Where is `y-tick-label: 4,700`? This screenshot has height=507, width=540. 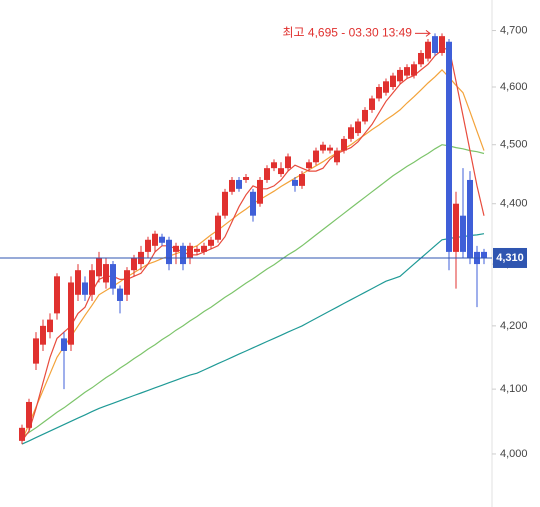
y-tick-label: 4,700 is located at coordinates (514, 30).